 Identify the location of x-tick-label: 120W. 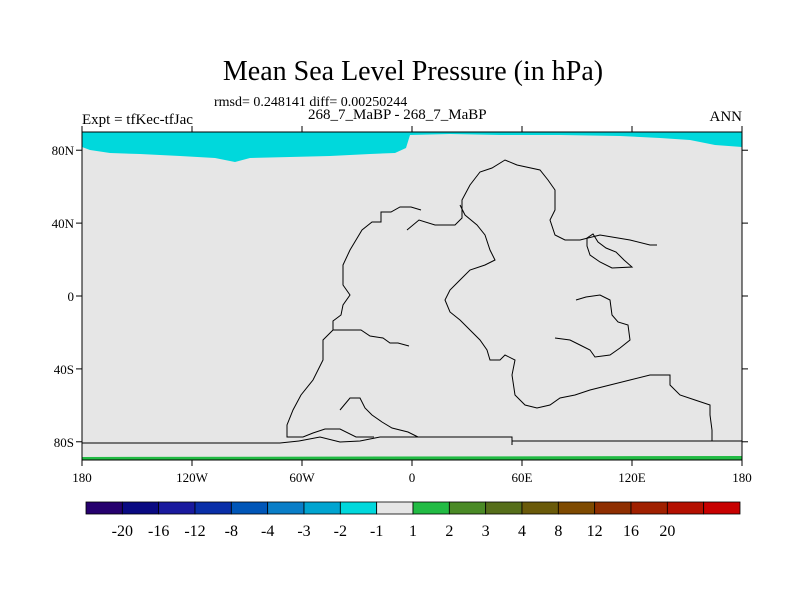
(192, 477).